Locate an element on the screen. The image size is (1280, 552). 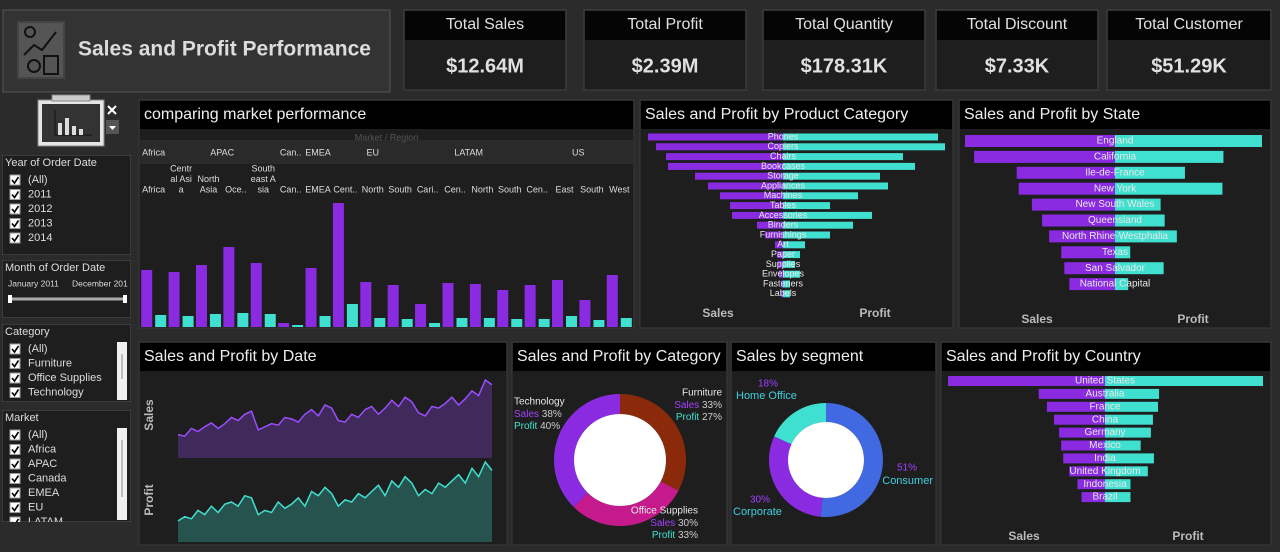
market-label: EMEA is located at coordinates (318, 152).